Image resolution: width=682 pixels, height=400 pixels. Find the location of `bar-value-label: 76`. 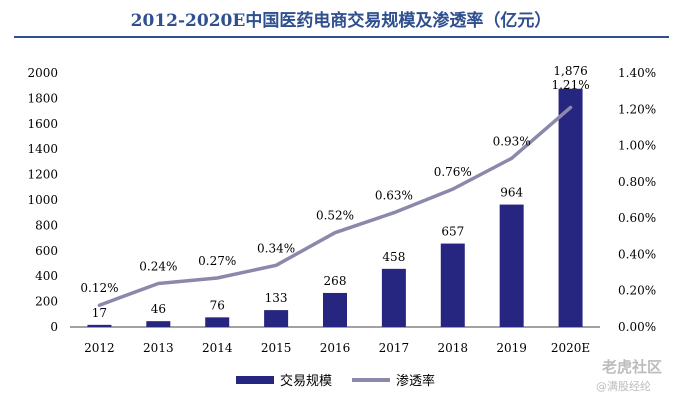

bar-value-label: 76 is located at coordinates (217, 305).